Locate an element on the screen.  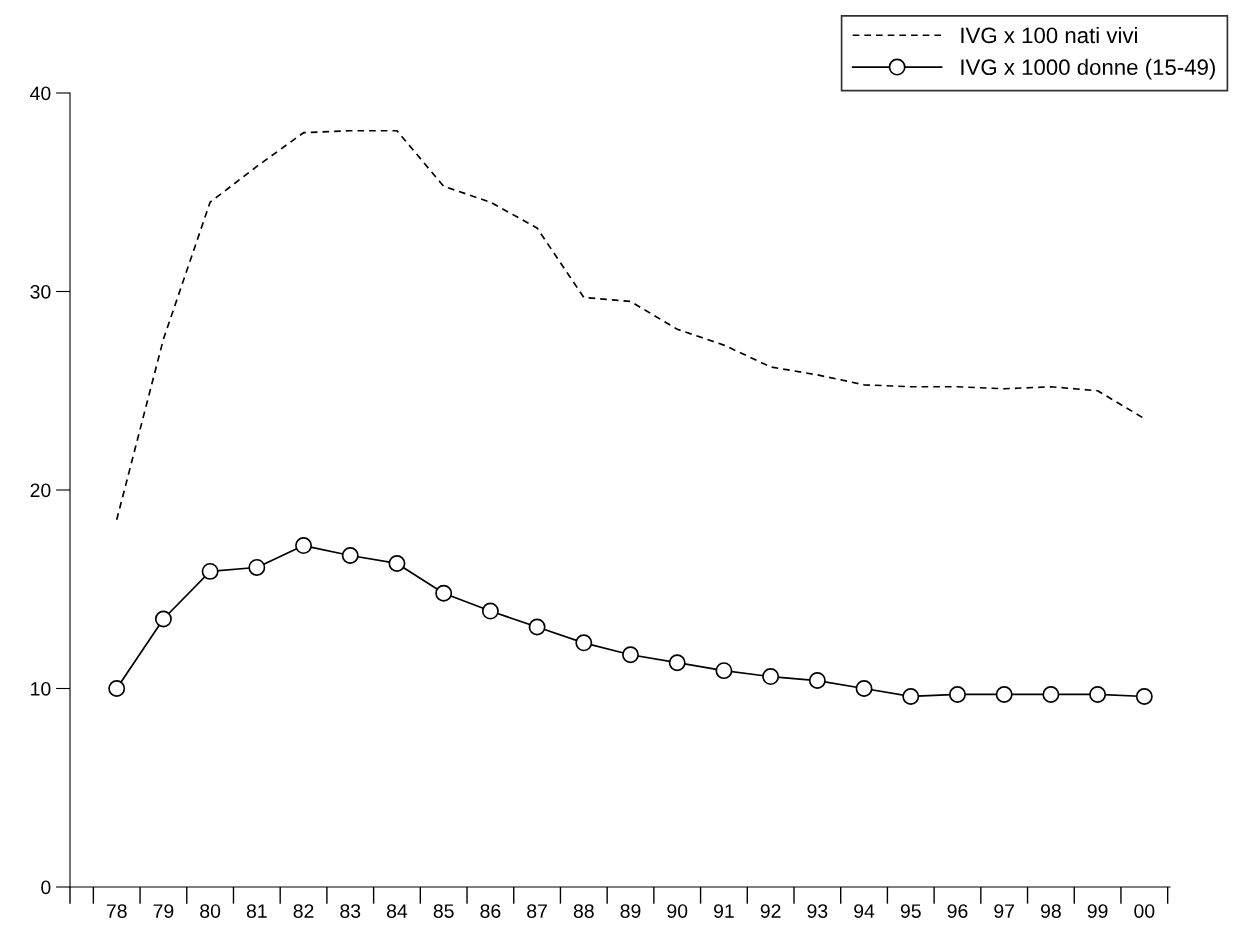
x-tick-label: 94 is located at coordinates (864, 911).